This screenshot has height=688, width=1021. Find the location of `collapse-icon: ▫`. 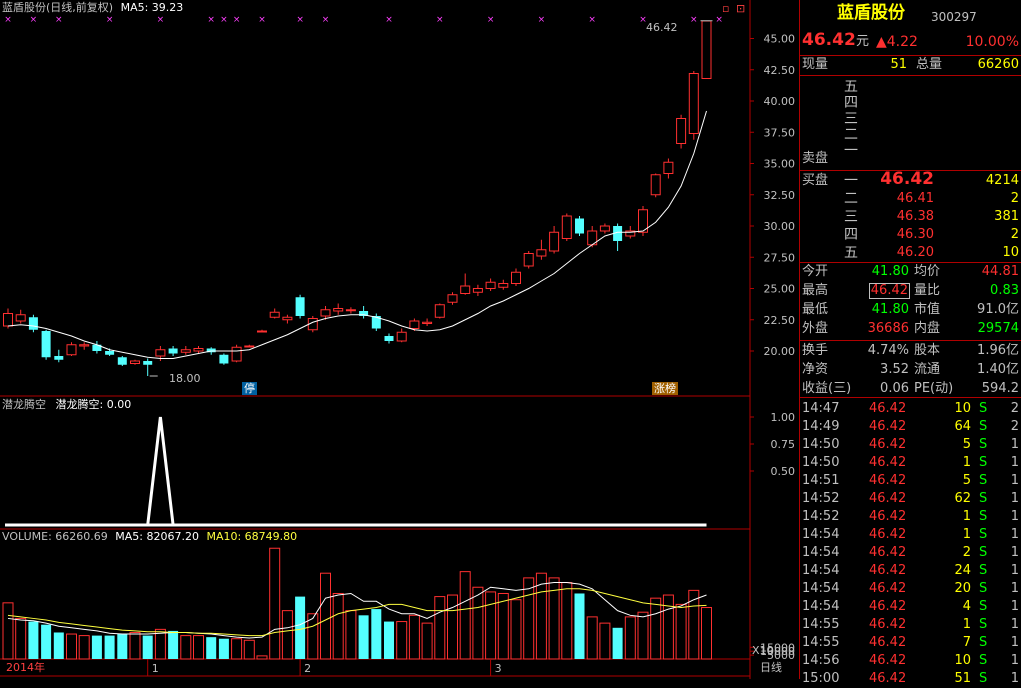

collapse-icon: ▫ is located at coordinates (726, 8).